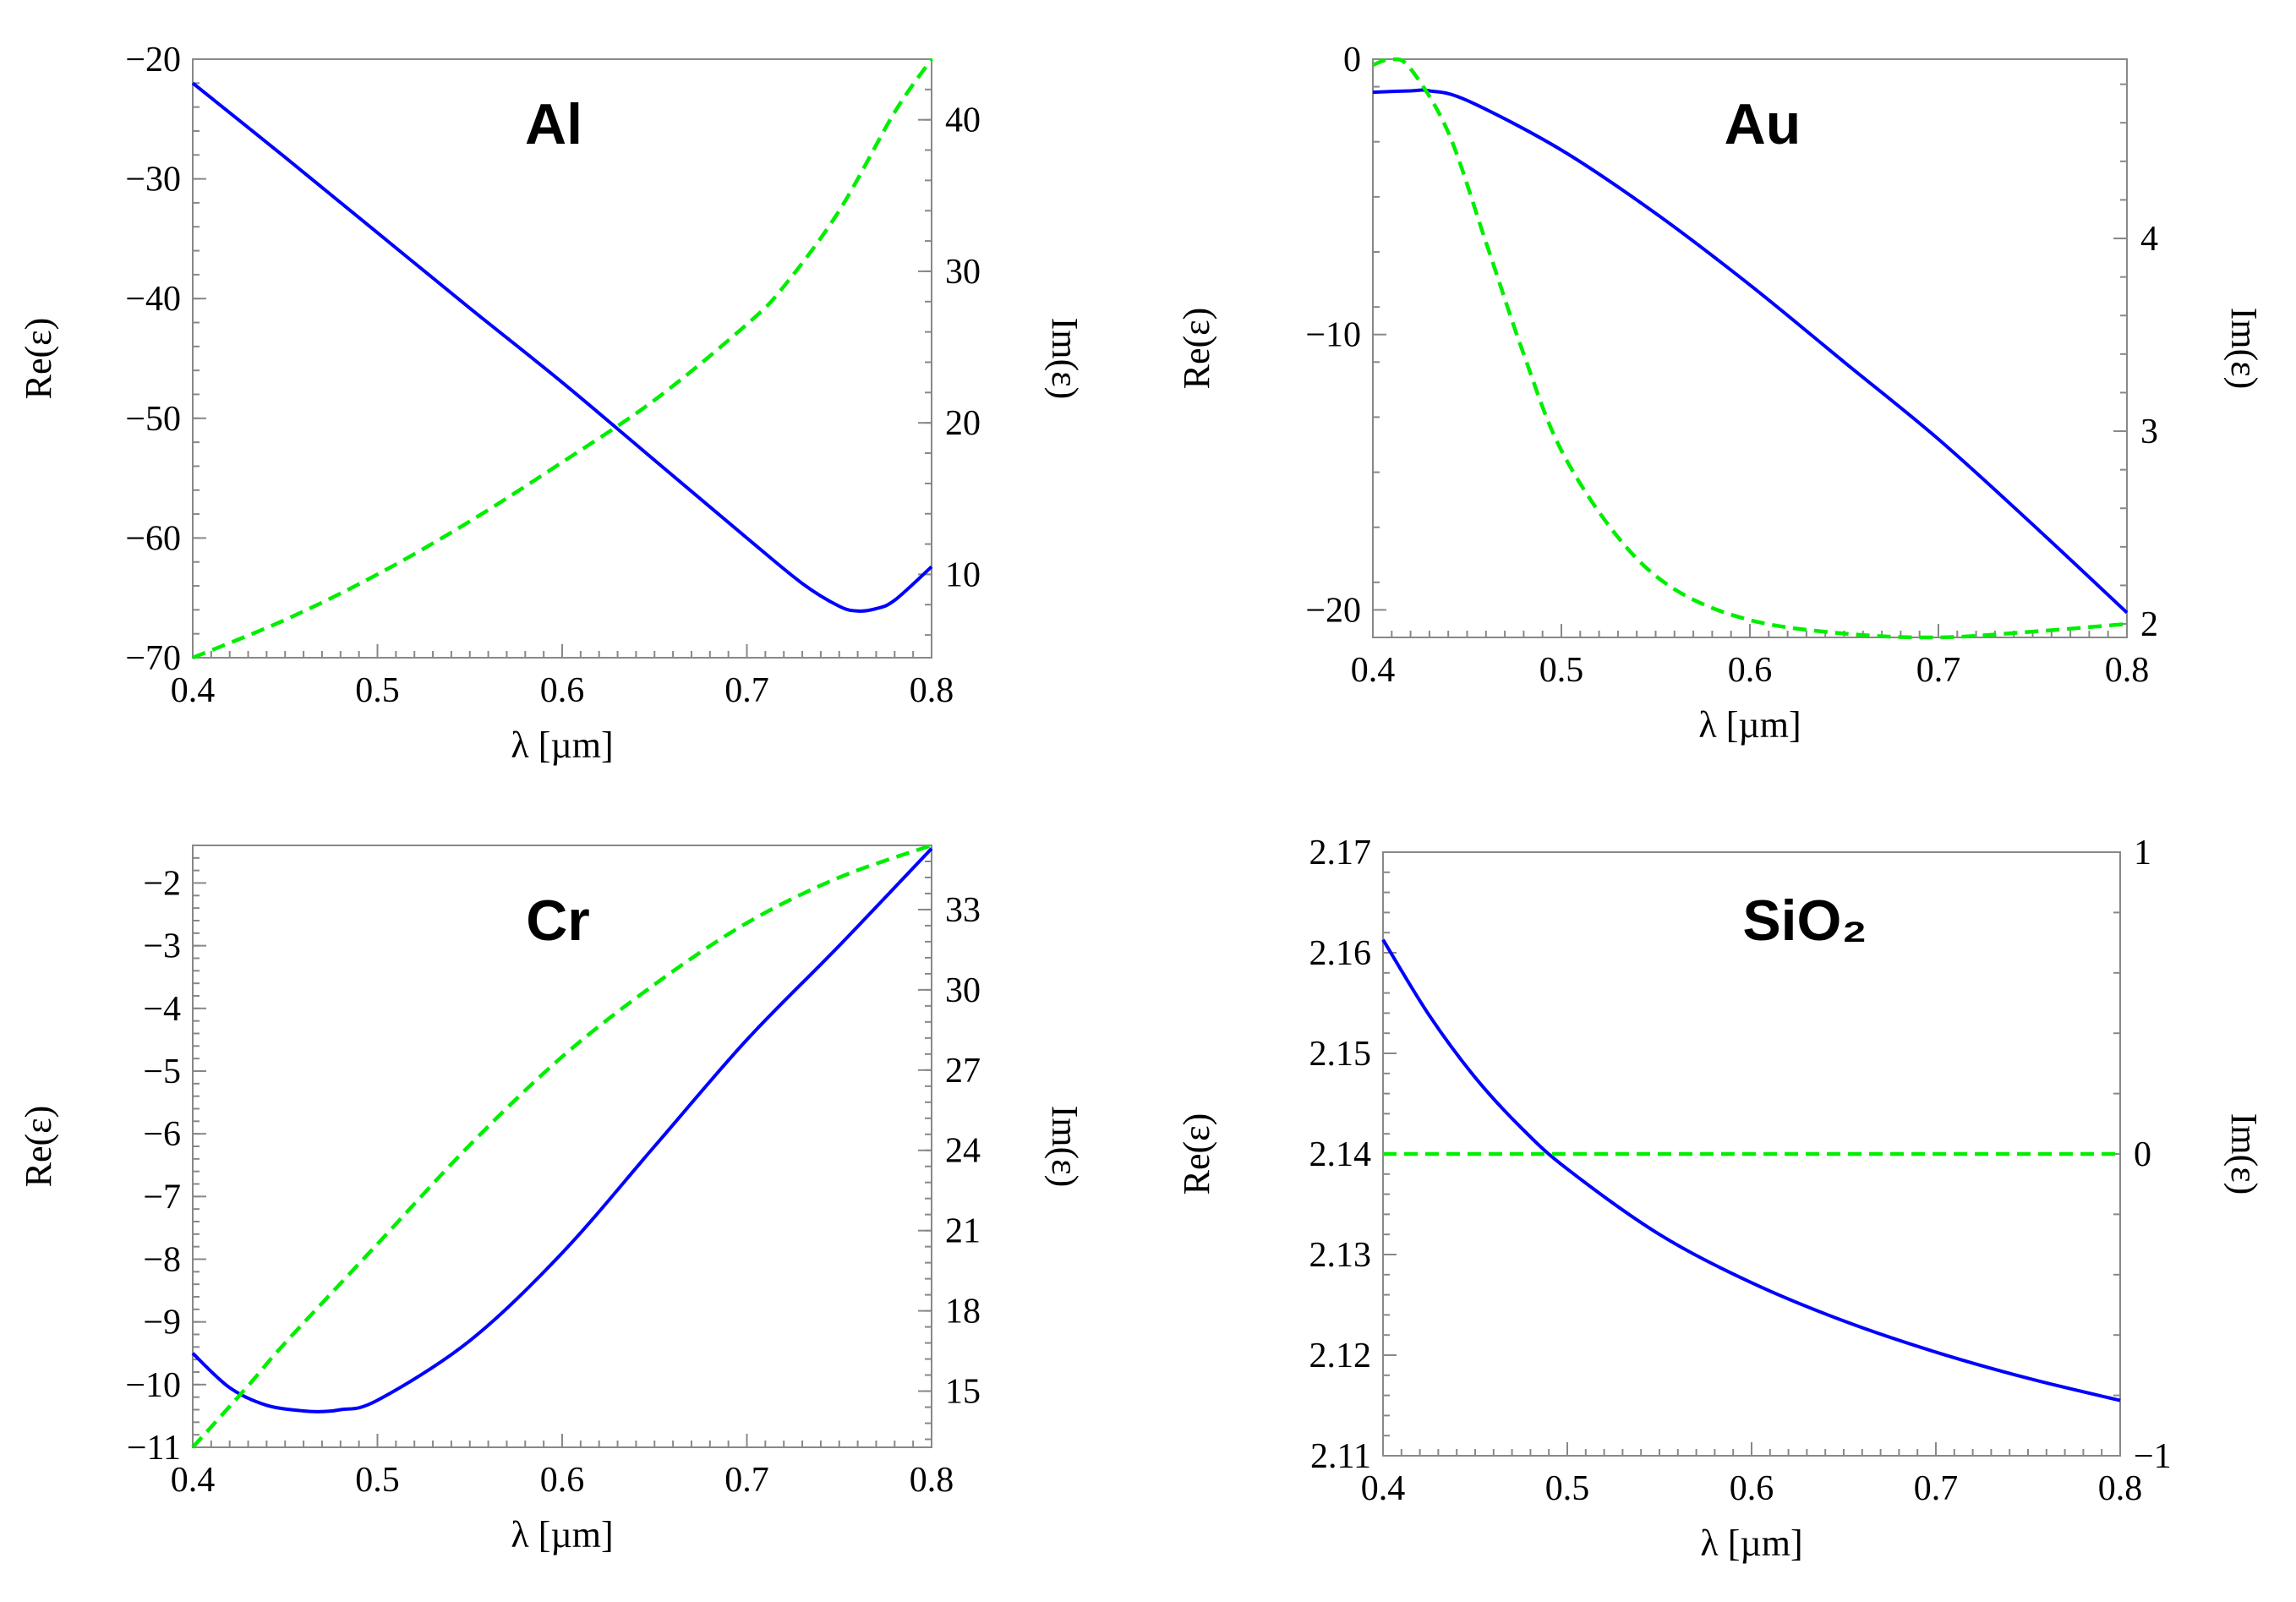  What do you see at coordinates (162, 1009) in the screenshot?
I see `y-tick-label: −4` at bounding box center [162, 1009].